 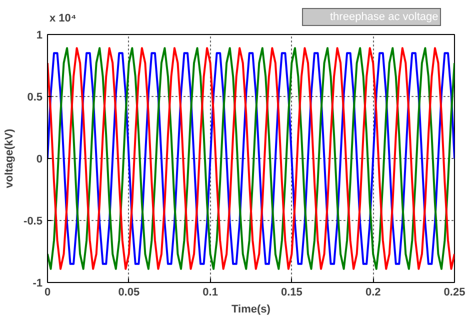 I want to click on x-tick-label: 0, so click(x=47, y=292).